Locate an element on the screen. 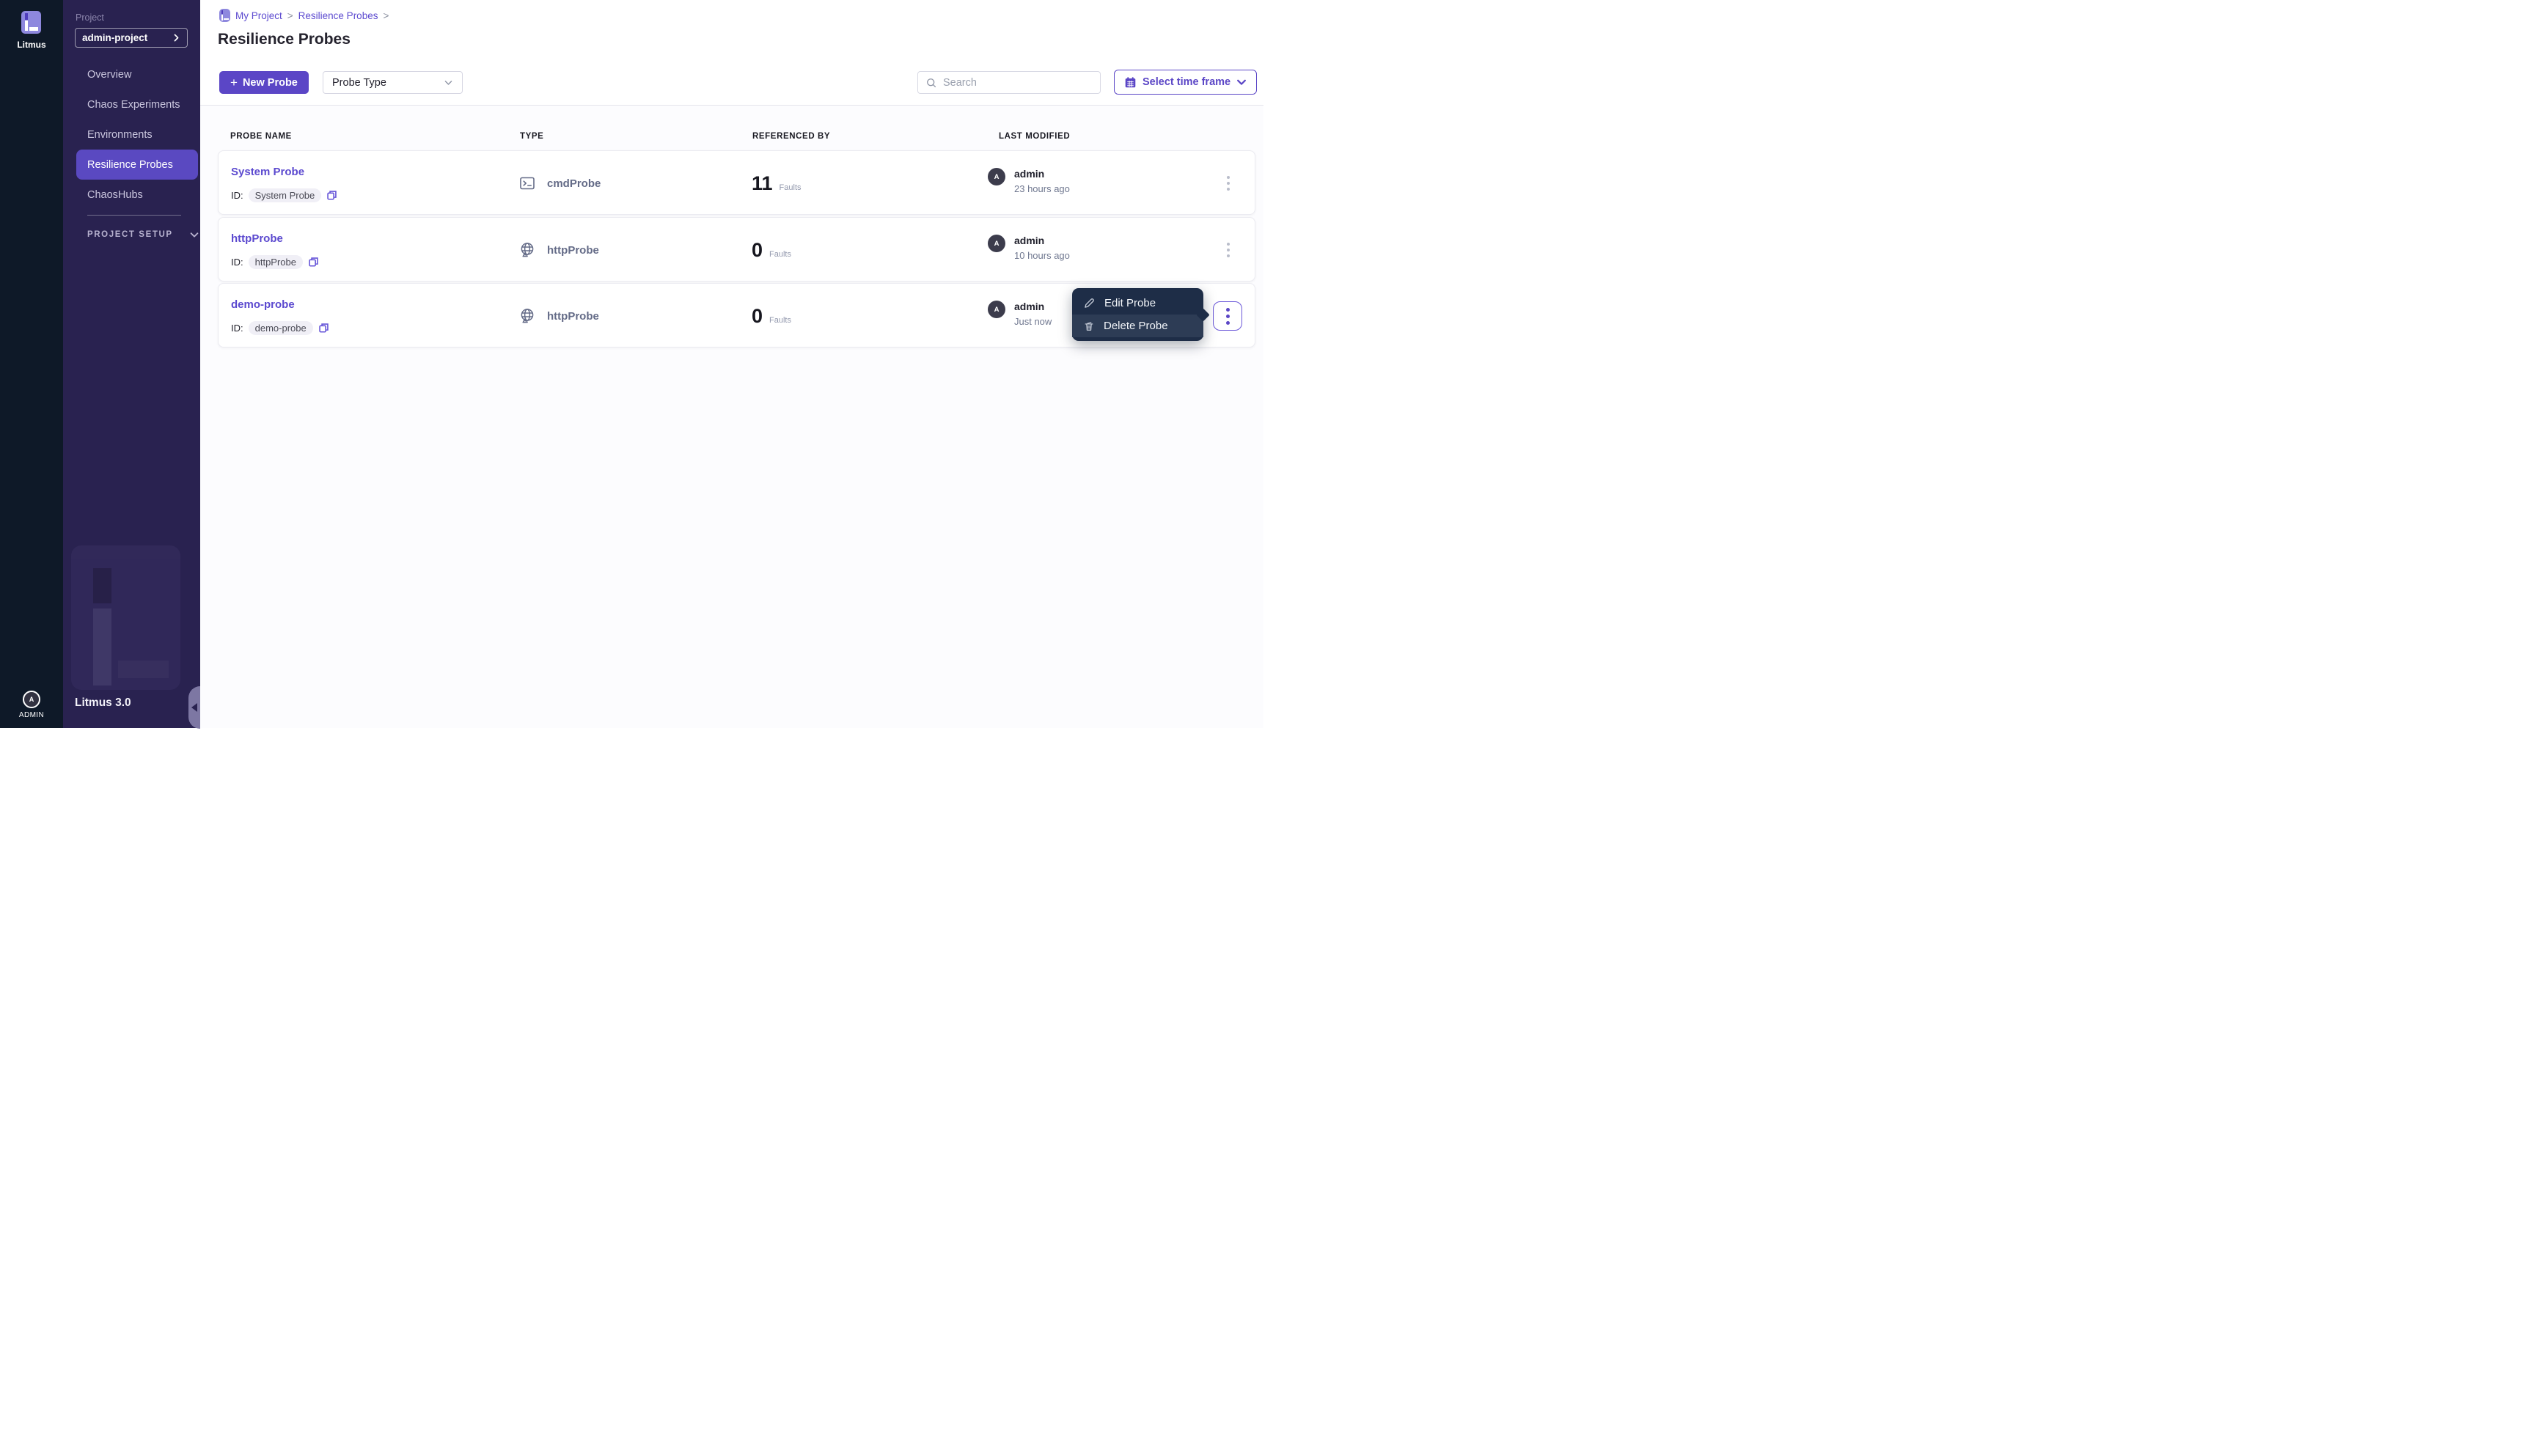  last-modified-cell: A admin 23 hours ago is located at coordinates (1029, 181).